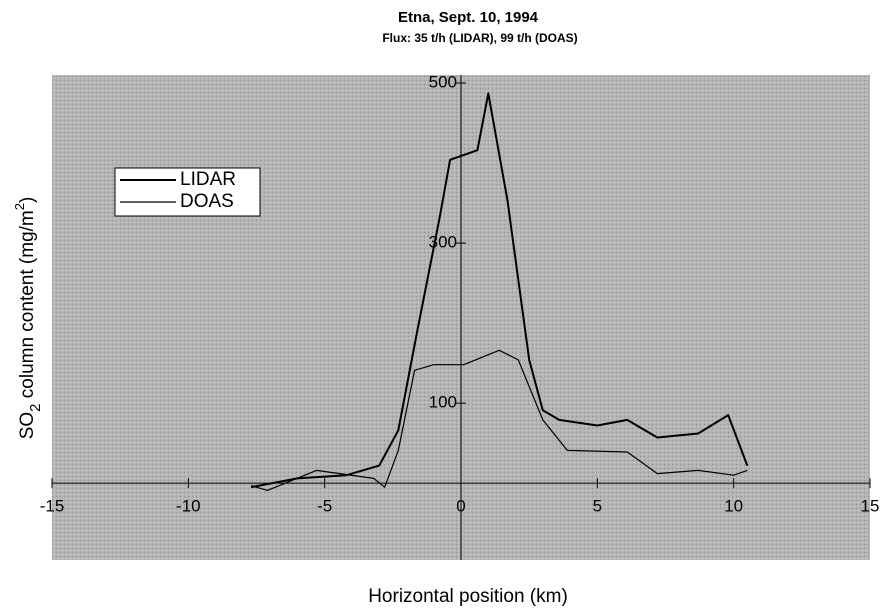 The image size is (884, 615). I want to click on x-tick-label: -15, so click(52, 506).